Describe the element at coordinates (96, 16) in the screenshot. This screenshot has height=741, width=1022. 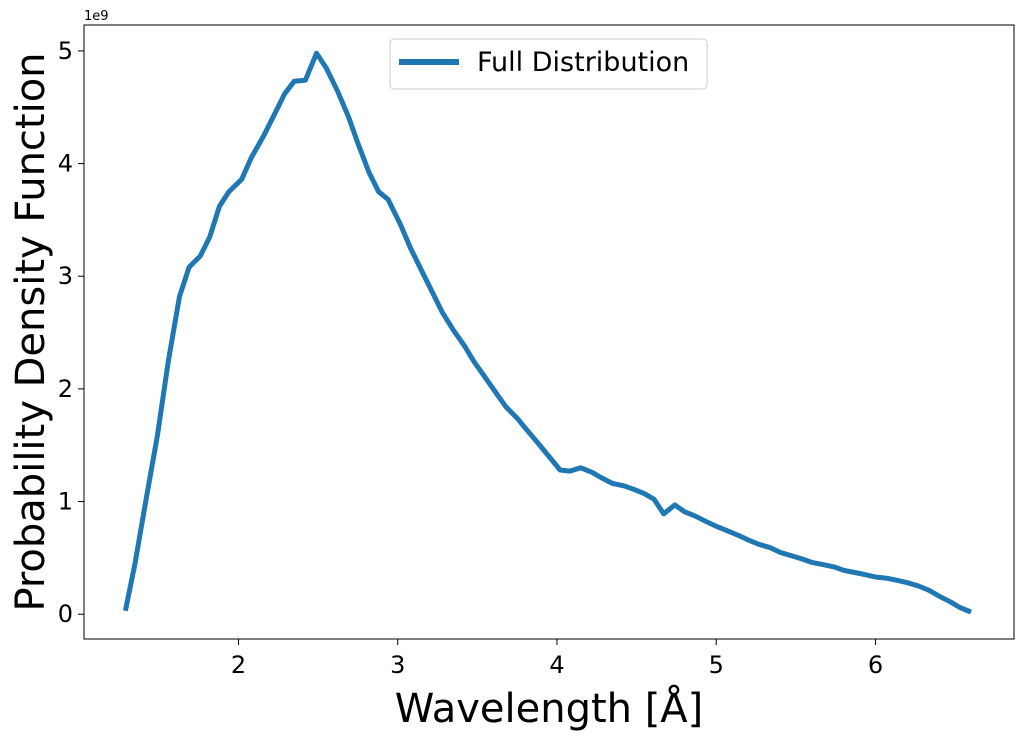
I see `y-offset-label: 1e9` at that location.